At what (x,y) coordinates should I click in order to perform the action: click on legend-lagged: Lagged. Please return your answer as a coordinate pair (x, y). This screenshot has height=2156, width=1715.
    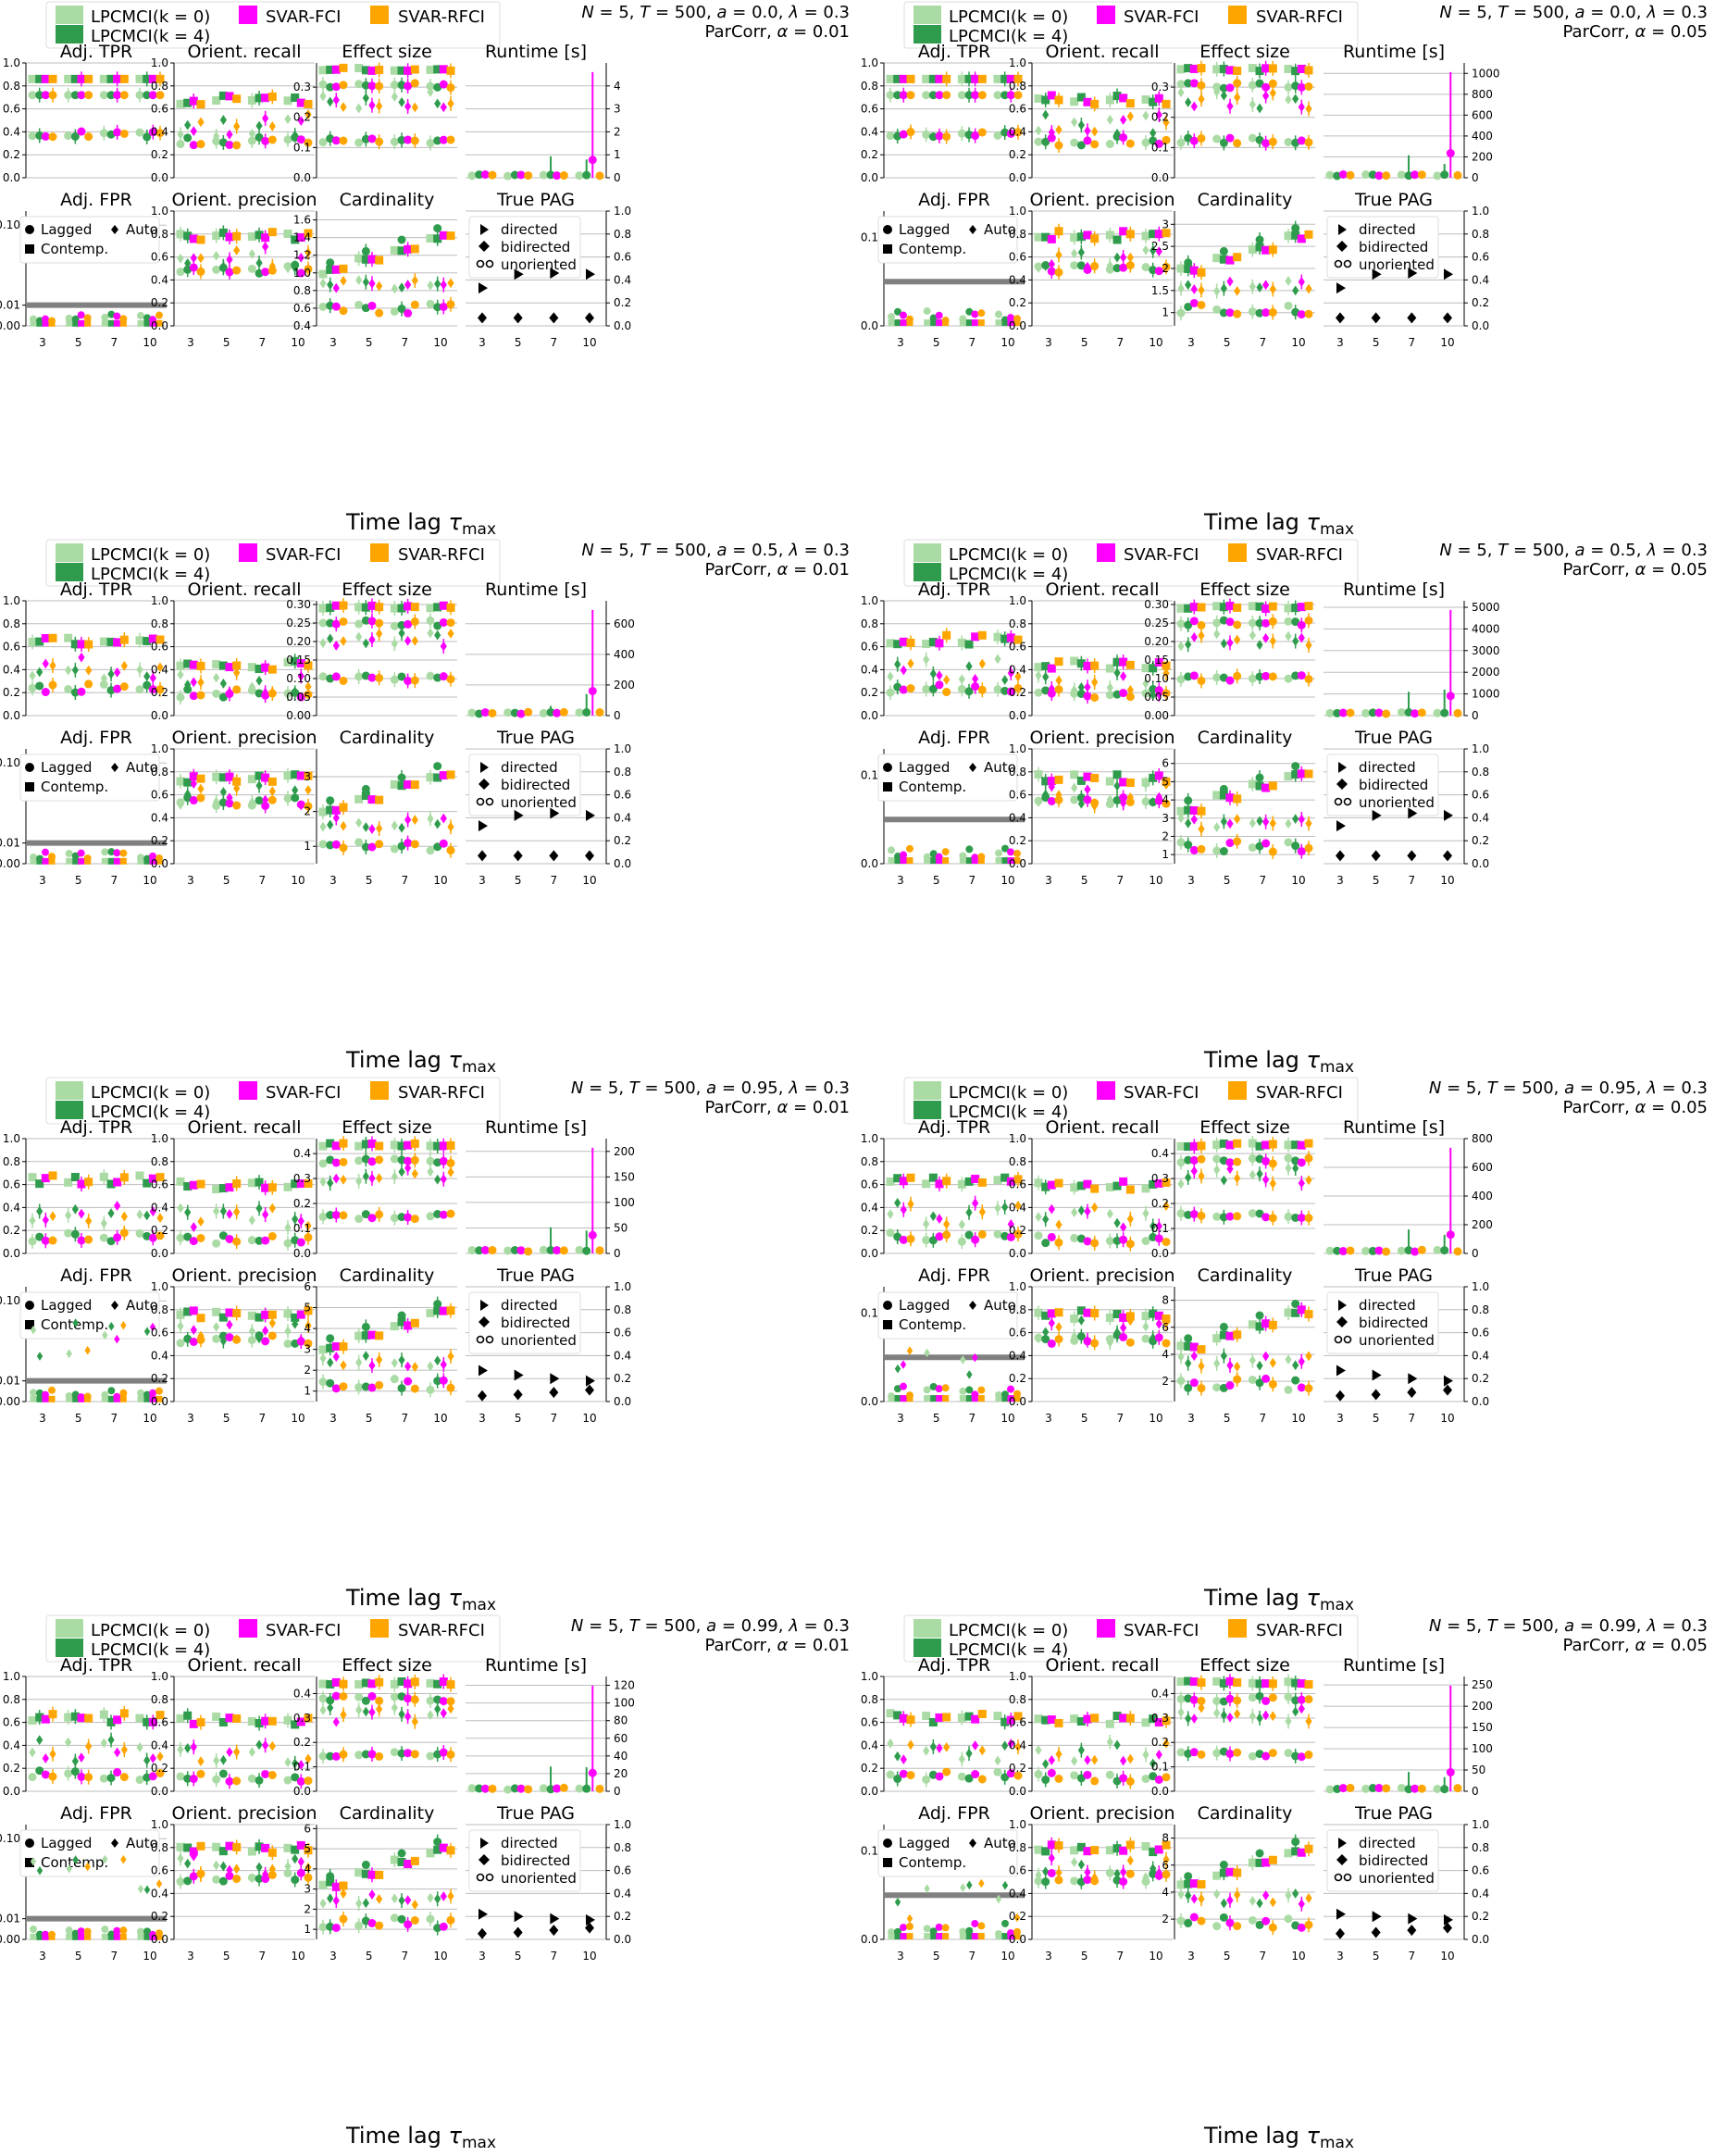
    Looking at the image, I should click on (66, 767).